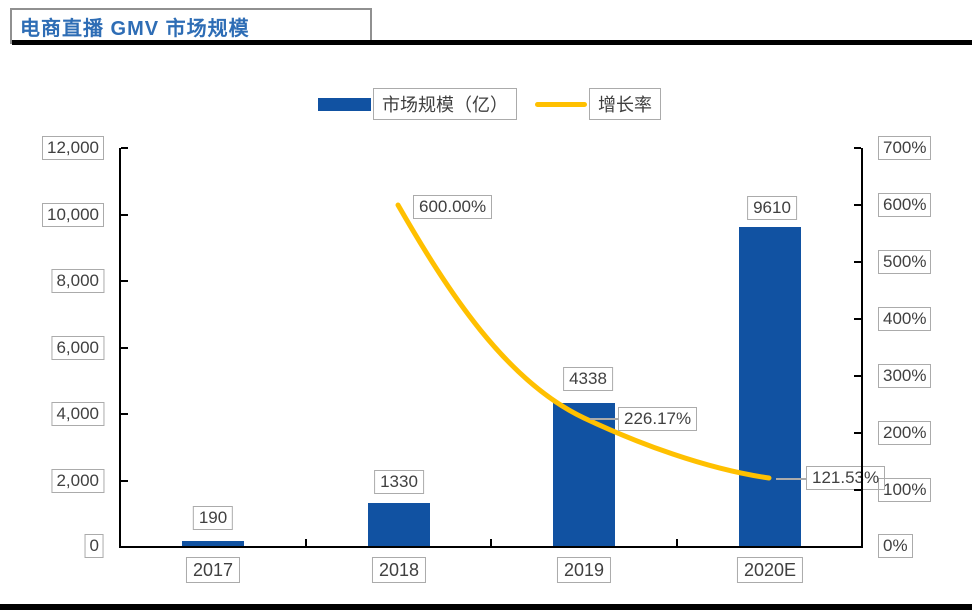 The height and width of the screenshot is (616, 972). What do you see at coordinates (399, 570) in the screenshot?
I see `x-axis-label-2018: 2018` at bounding box center [399, 570].